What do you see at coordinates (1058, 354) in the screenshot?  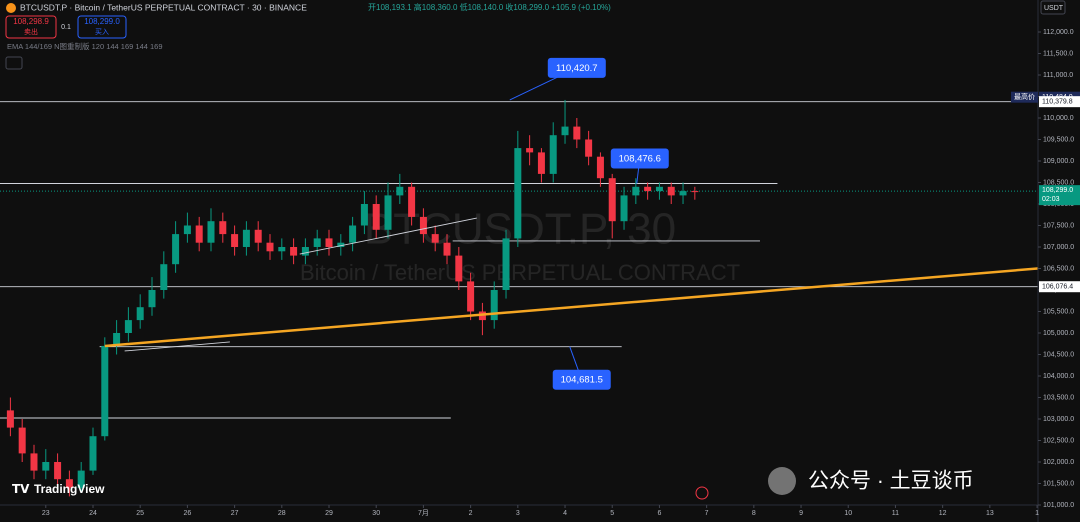 I see `y-tick-label: 104,500.0` at bounding box center [1058, 354].